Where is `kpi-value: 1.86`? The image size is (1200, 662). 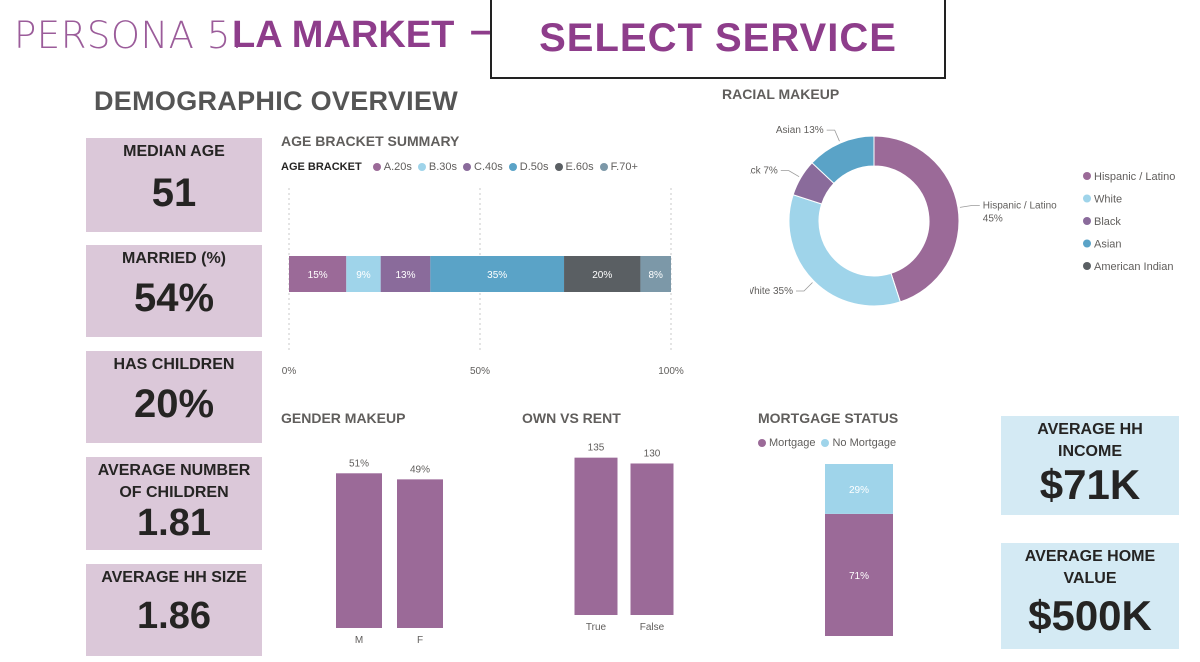 kpi-value: 1.86 is located at coordinates (174, 616).